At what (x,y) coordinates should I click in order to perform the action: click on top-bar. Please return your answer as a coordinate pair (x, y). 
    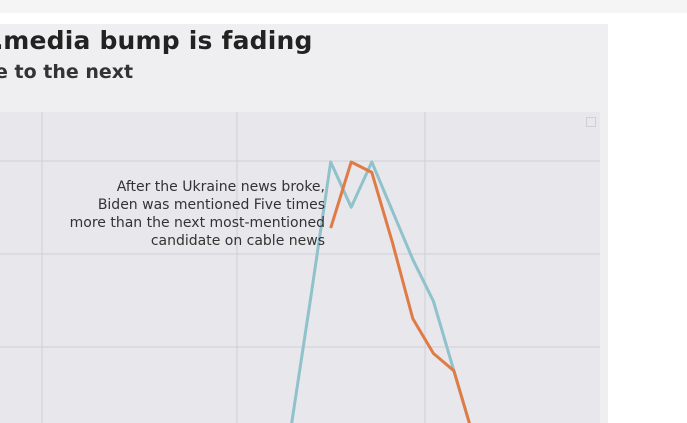
    Looking at the image, I should click on (343, 6).